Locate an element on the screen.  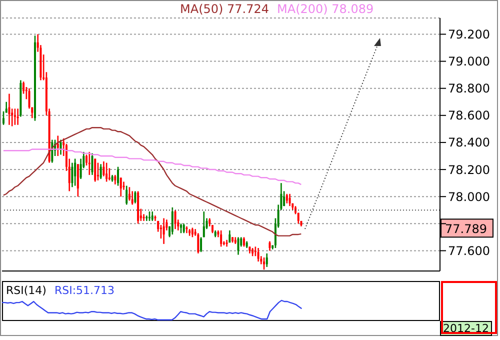
series-label: RSI:51.713 is located at coordinates (84, 290).